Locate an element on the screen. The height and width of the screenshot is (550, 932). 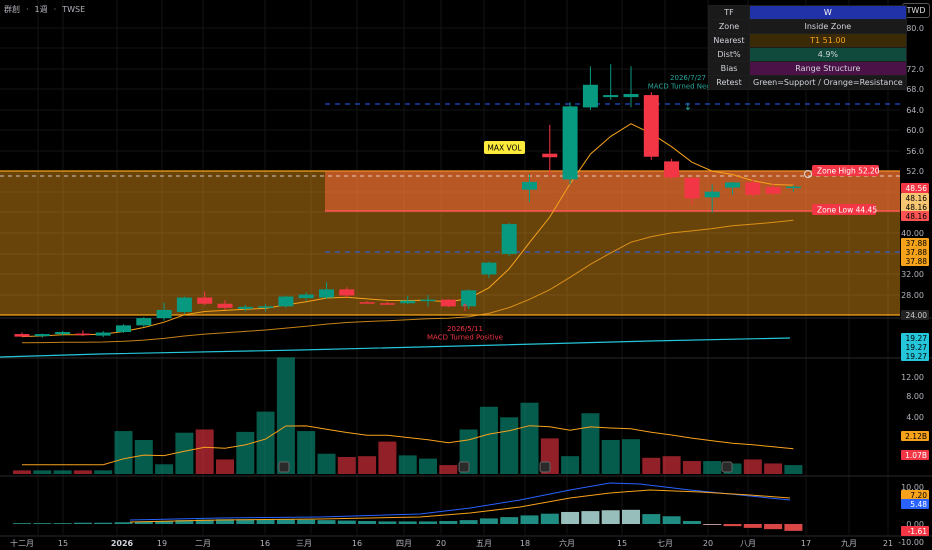
price-tick-label: 28.00 is located at coordinates (912, 295).